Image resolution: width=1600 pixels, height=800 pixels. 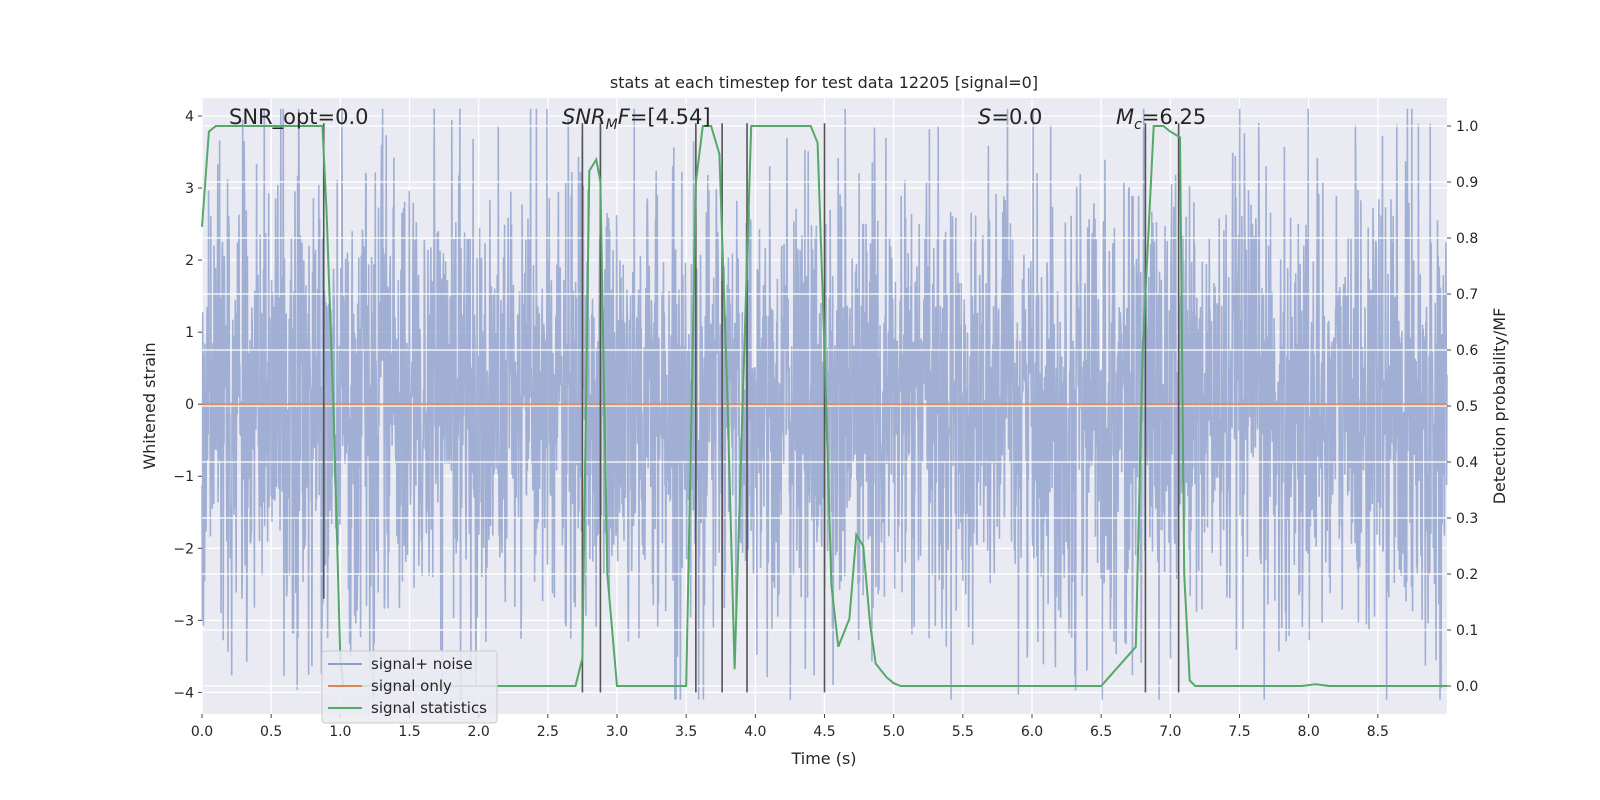 What do you see at coordinates (183, 549) in the screenshot?
I see `y-left-tick-label: −2` at bounding box center [183, 549].